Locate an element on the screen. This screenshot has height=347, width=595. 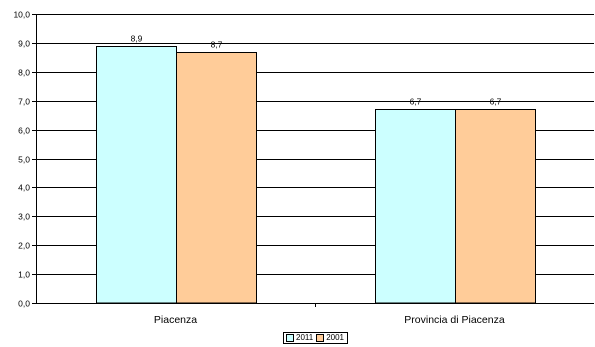
data-label: 8,7 is located at coordinates (217, 45).